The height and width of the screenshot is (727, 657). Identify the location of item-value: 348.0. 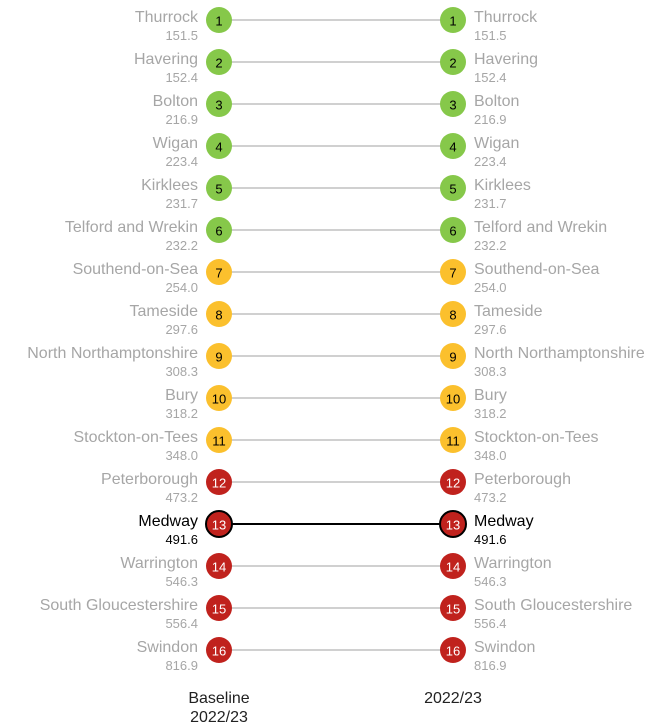
(181, 455).